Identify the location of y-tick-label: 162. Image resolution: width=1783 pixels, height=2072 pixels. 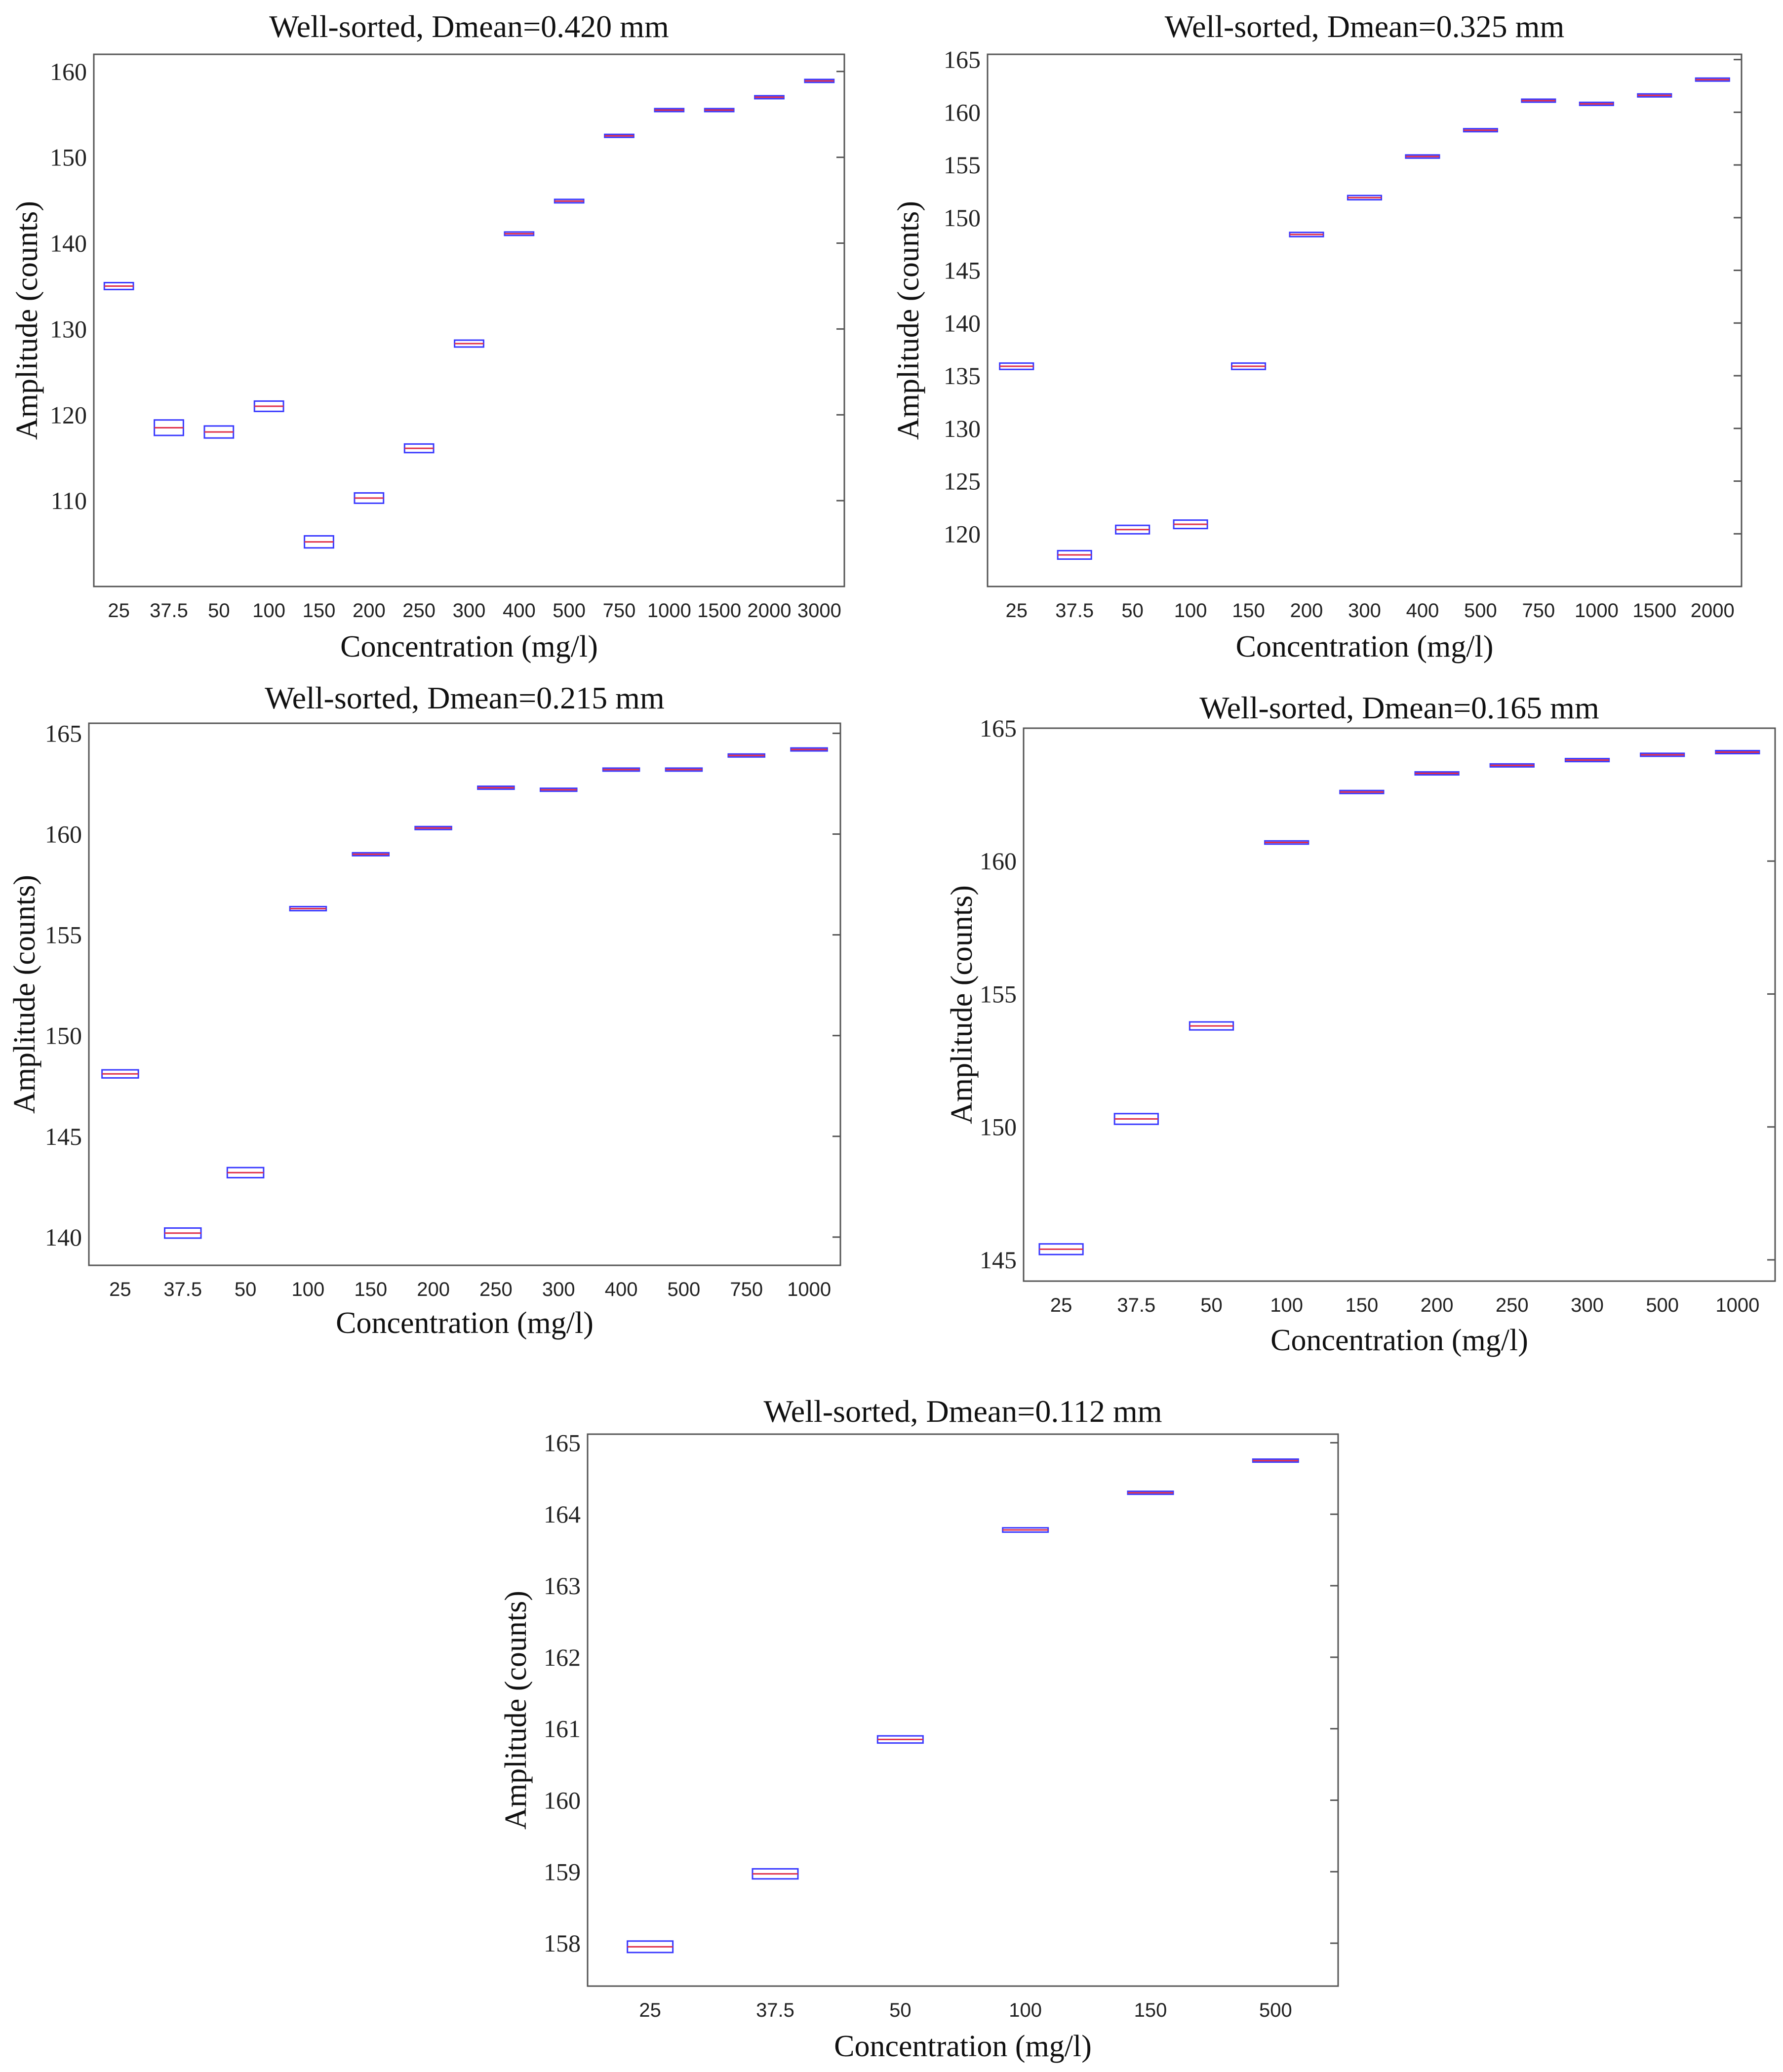
(563, 1657).